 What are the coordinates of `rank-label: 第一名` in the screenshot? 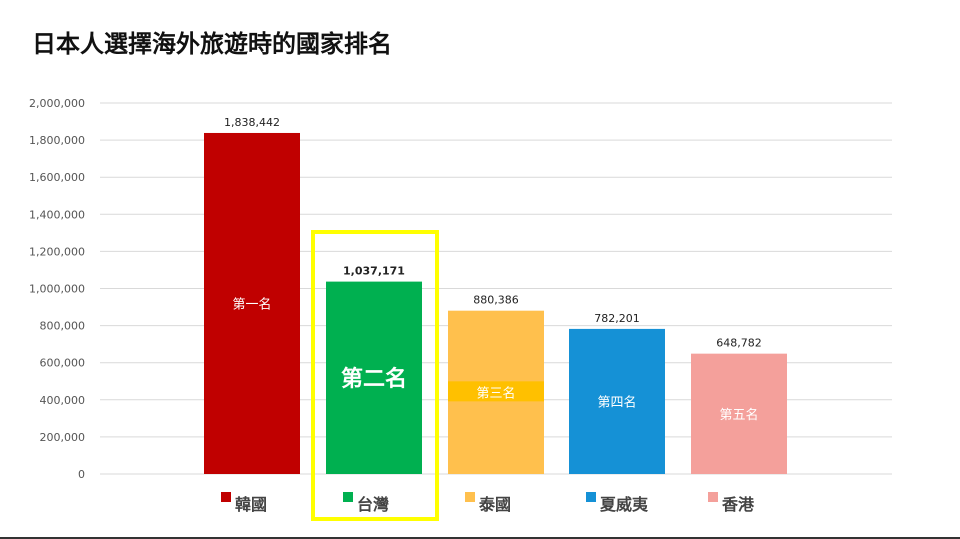 It's located at (251, 304).